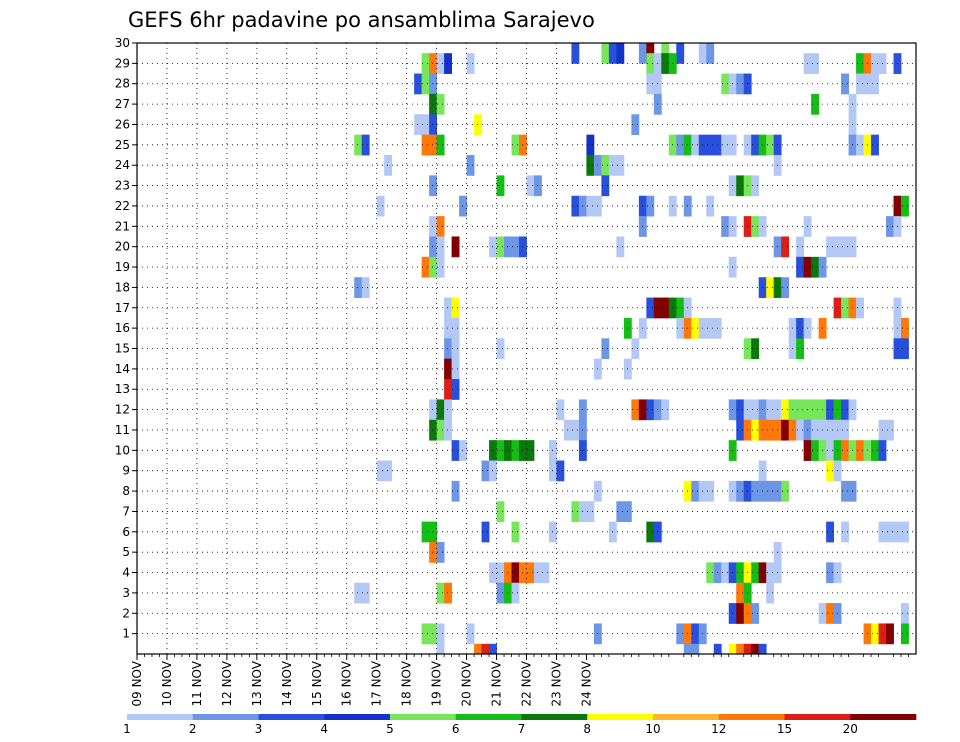 This screenshot has height=742, width=960. Describe the element at coordinates (126, 613) in the screenshot. I see `y-tick-label: 2` at that location.